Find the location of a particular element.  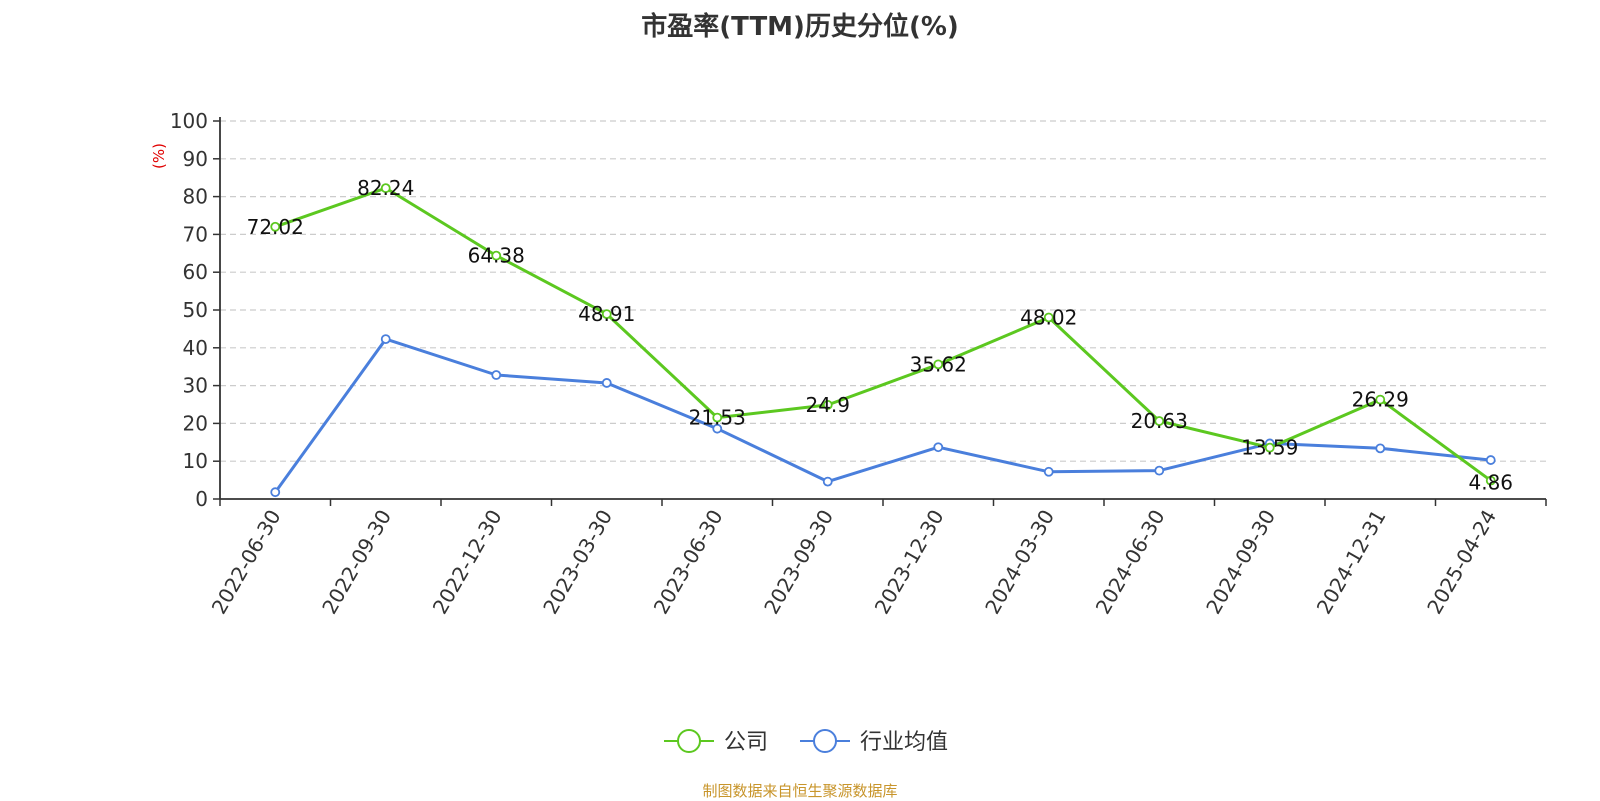

data-label: 48.91 is located at coordinates (606, 314).